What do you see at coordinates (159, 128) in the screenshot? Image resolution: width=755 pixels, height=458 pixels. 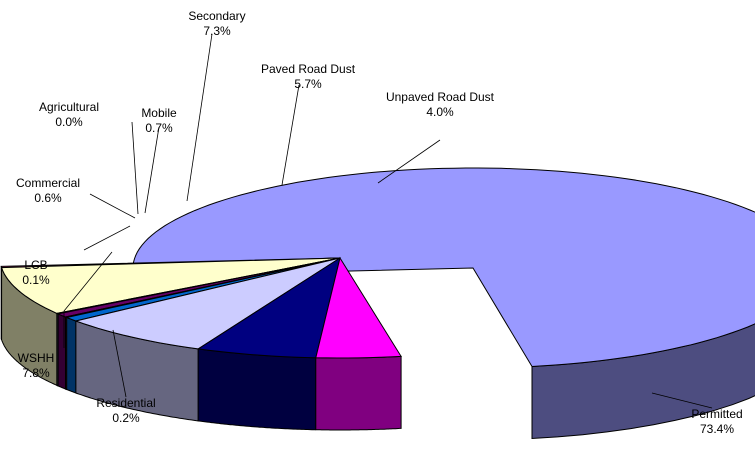 I see `label-value-mobile: 0.7%` at bounding box center [159, 128].